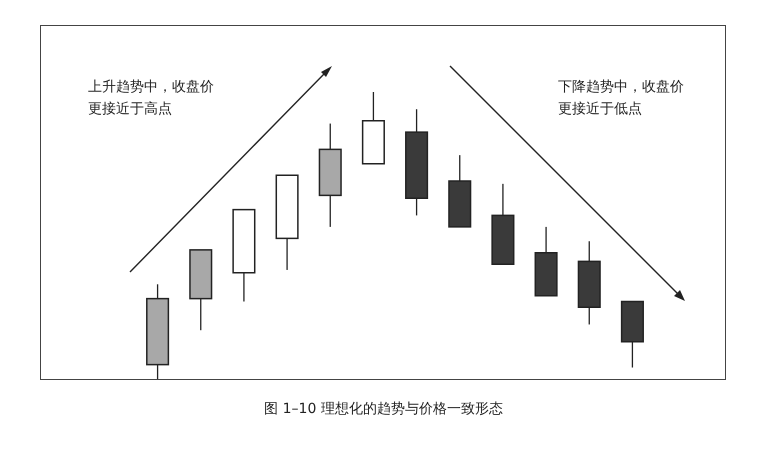 This screenshot has width=767, height=449. What do you see at coordinates (383, 409) in the screenshot?
I see `caption: 图 1–10 理想化的趋势与价格一致形态` at bounding box center [383, 409].